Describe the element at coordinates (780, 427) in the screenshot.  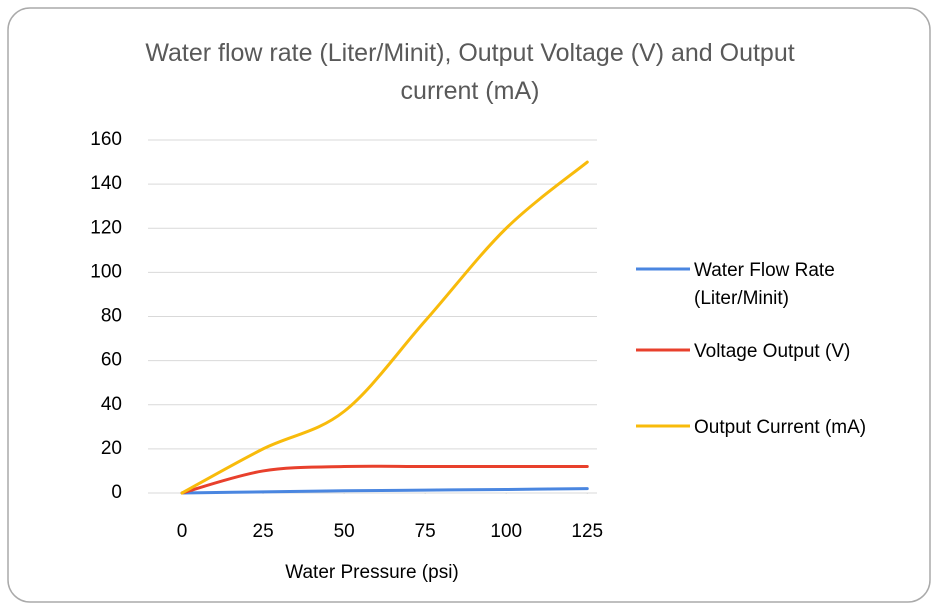
I see `legend-label: Output Current (mA)` at that location.